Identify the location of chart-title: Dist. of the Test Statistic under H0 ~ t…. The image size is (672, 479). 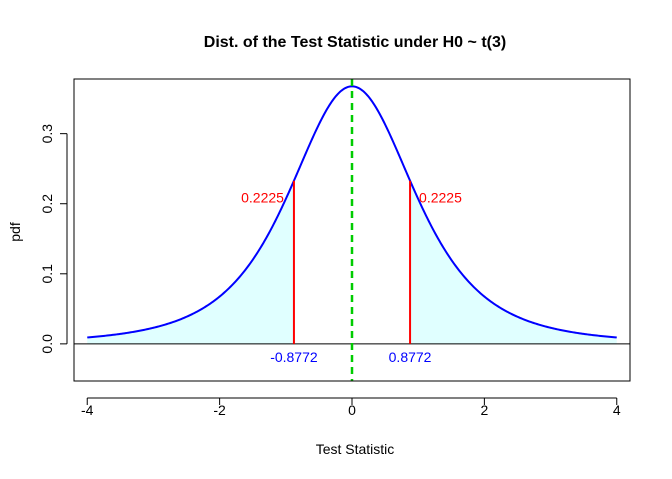
(355, 42).